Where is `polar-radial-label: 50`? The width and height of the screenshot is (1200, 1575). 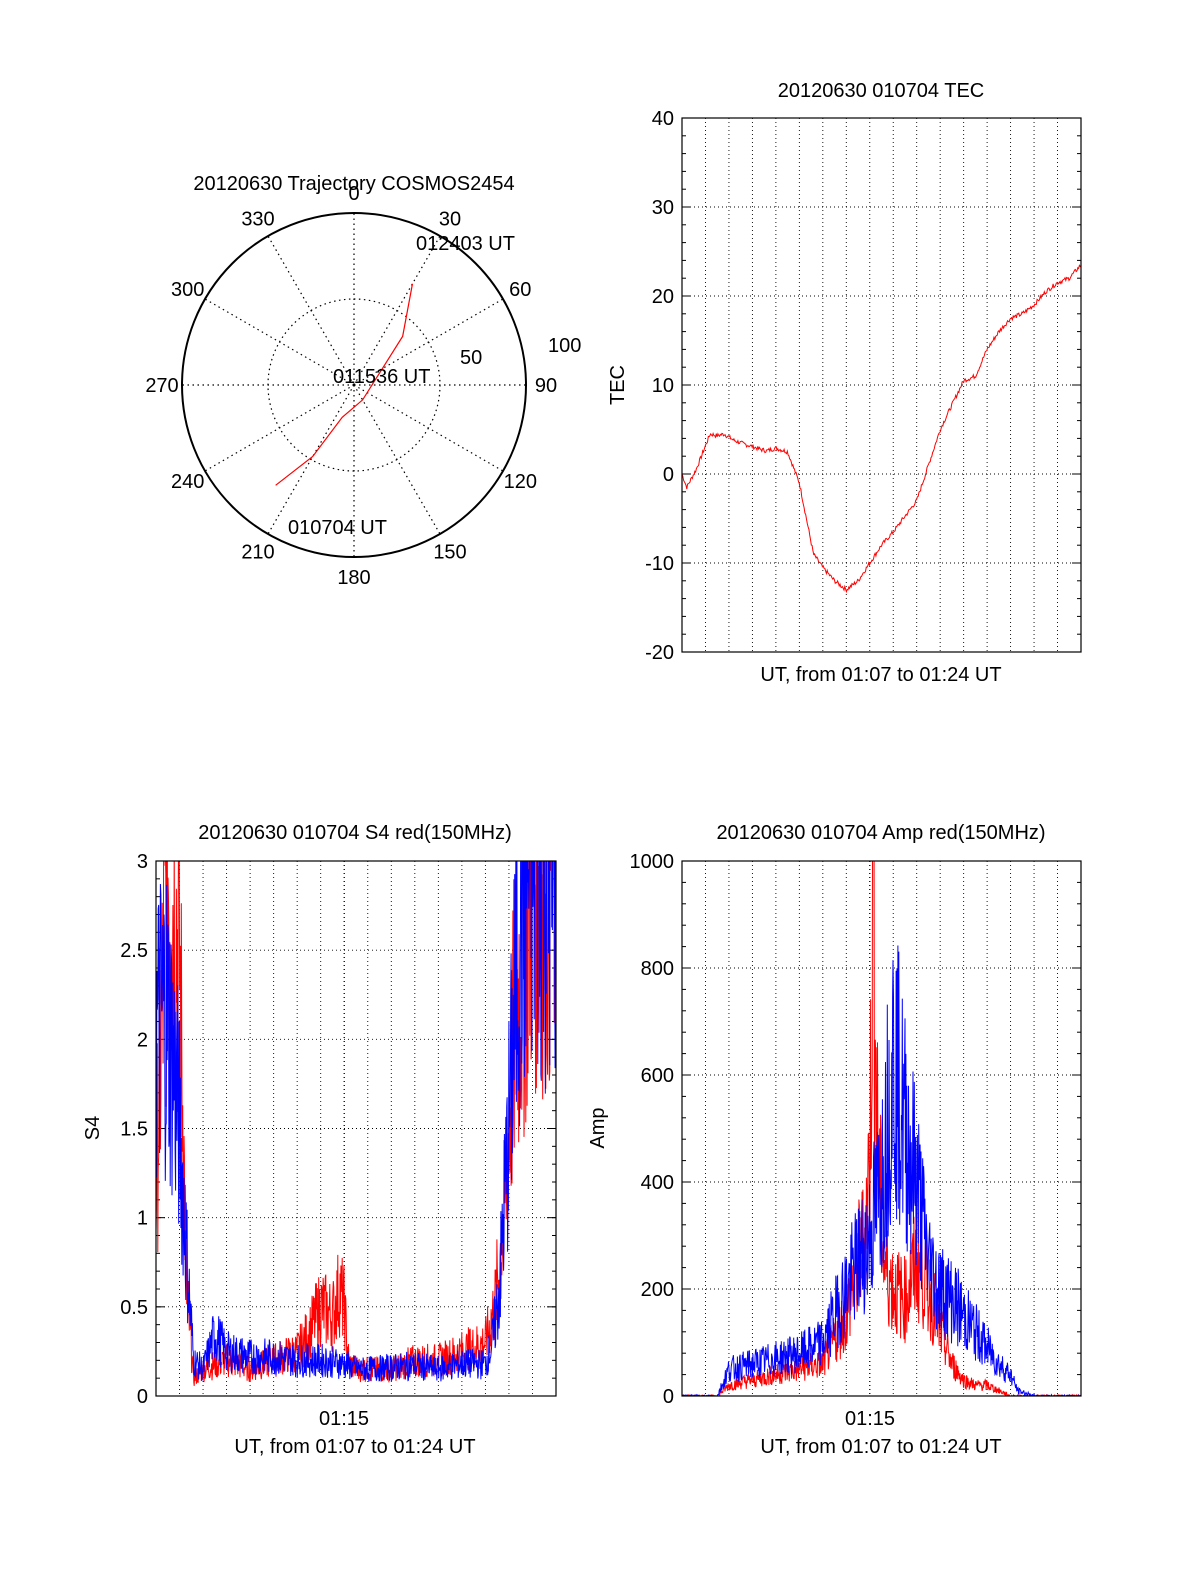
polar-radial-label: 50 is located at coordinates (471, 358).